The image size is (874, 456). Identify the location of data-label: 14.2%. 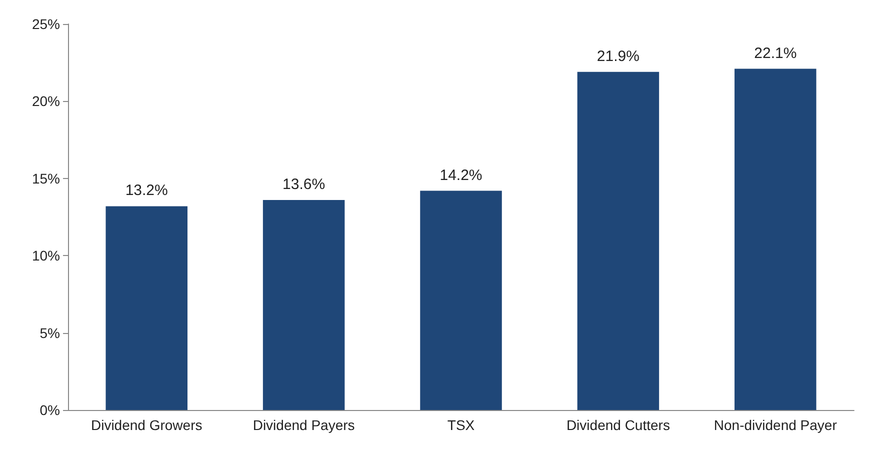
(461, 175).